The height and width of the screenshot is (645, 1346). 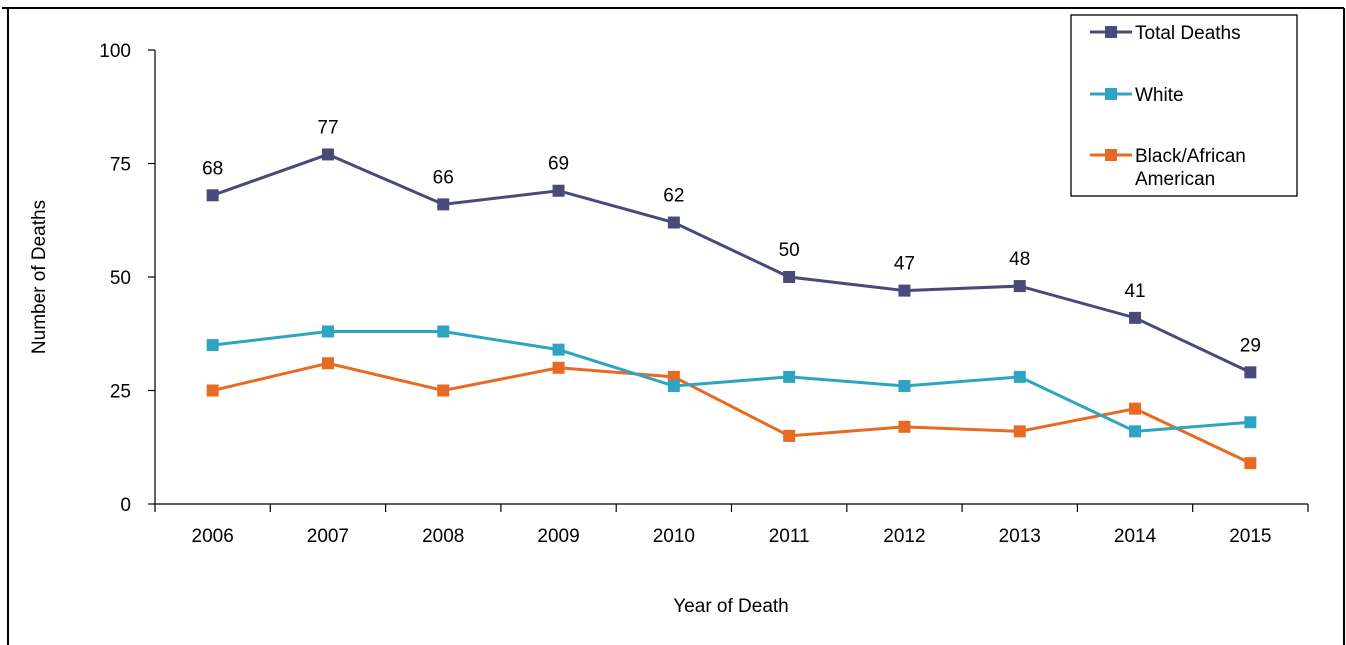 I want to click on data-label: 29, so click(x=1250, y=345).